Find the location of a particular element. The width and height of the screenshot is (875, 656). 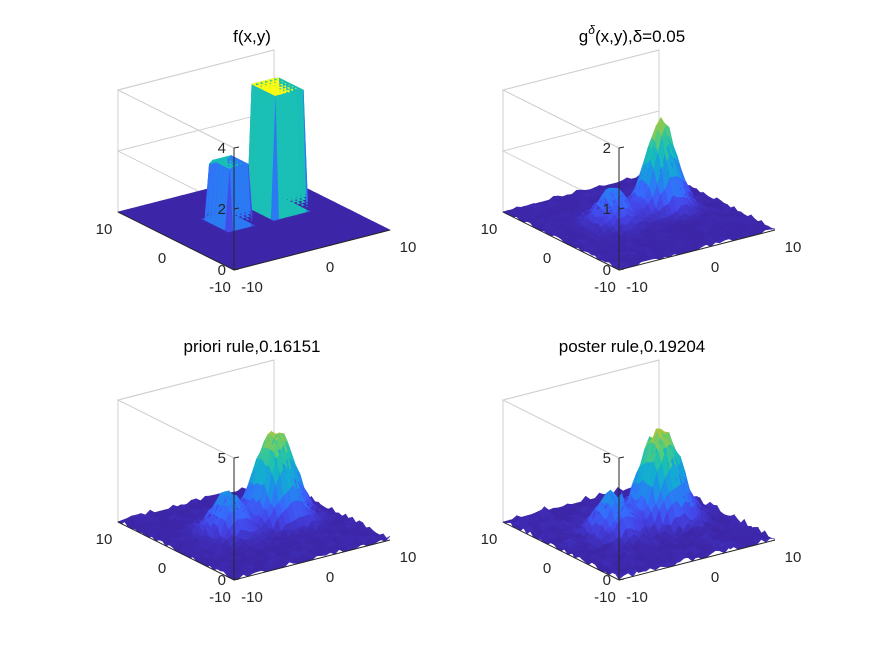

z-tick-label: 1 is located at coordinates (607, 209).